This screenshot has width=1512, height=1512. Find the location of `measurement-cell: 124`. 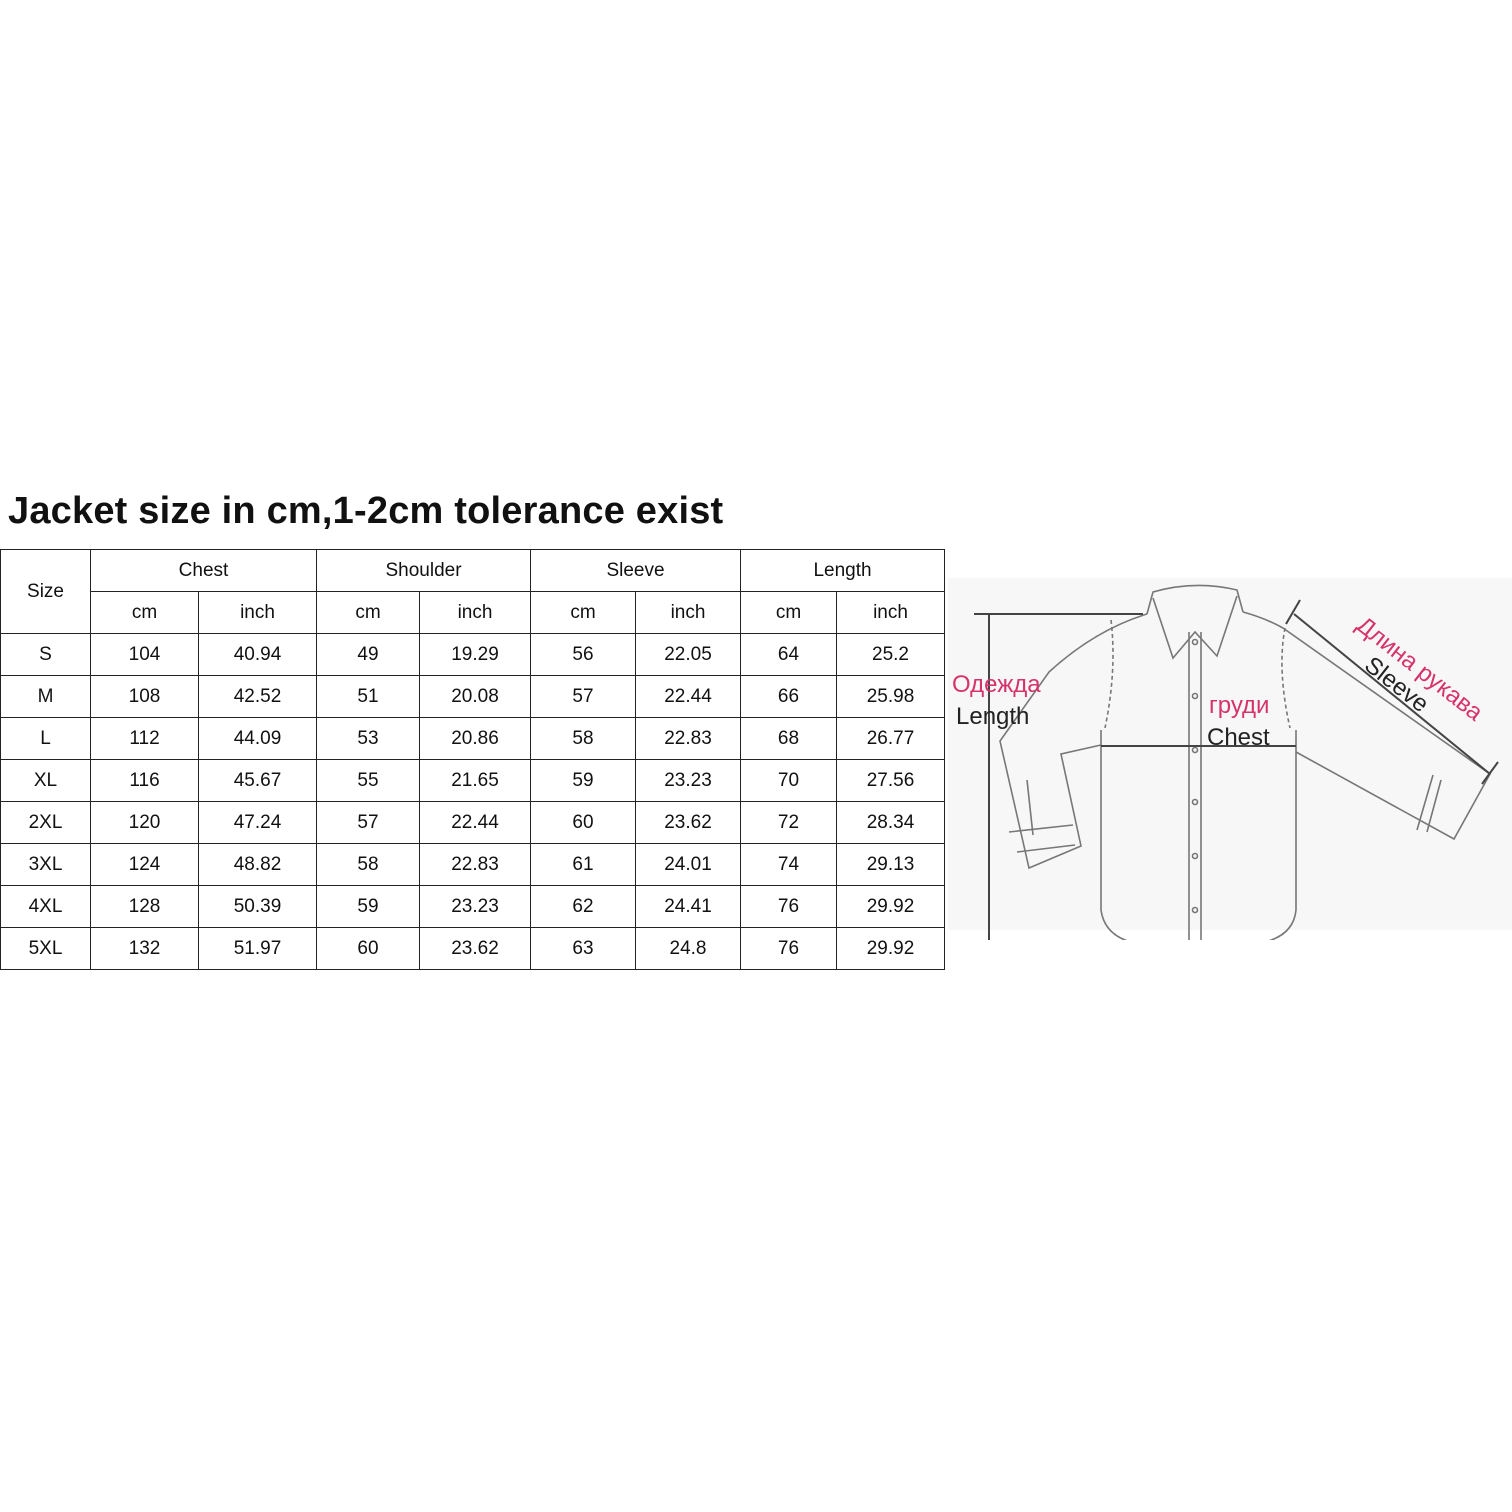

measurement-cell: 124 is located at coordinates (144, 864).